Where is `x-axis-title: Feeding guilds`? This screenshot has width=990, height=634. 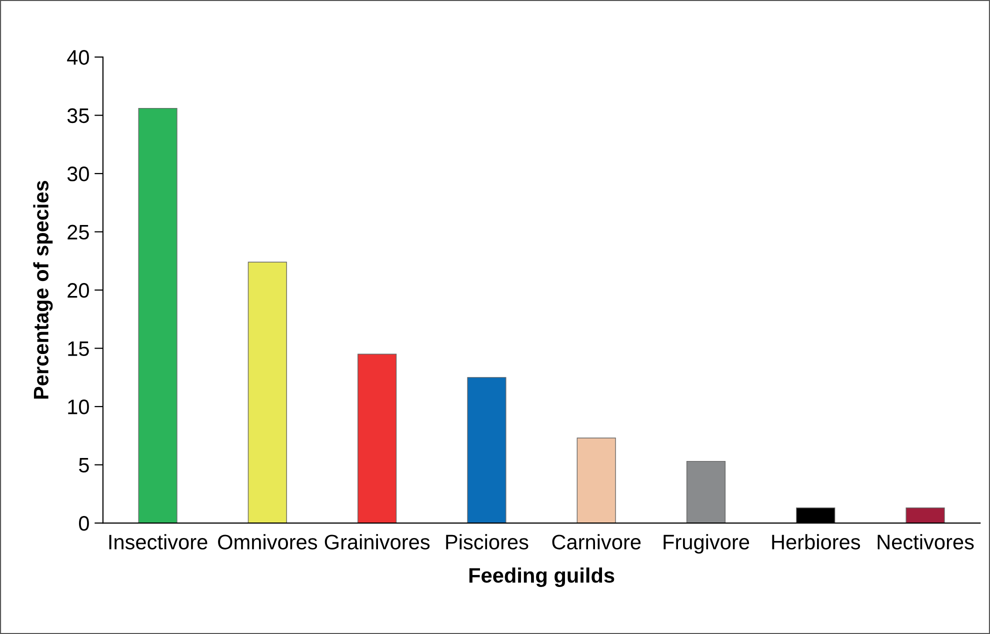
x-axis-title: Feeding guilds is located at coordinates (541, 577).